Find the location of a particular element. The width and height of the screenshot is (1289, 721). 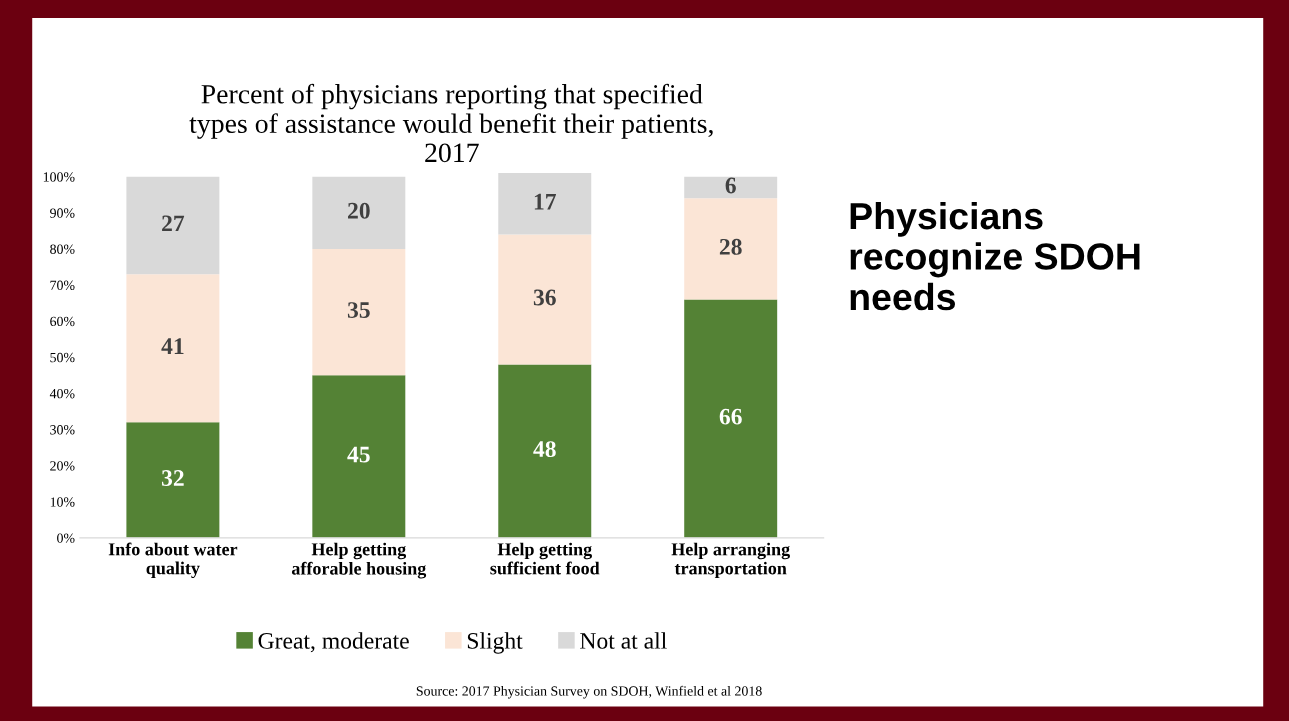

data-label: 17 is located at coordinates (545, 201).